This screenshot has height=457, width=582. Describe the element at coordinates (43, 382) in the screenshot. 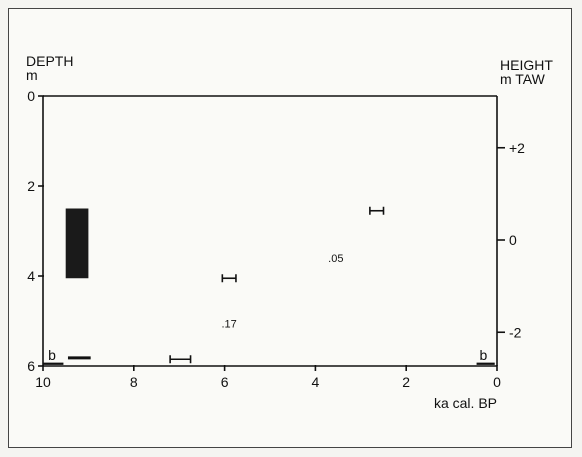

I see `x-tick-label: 10` at that location.